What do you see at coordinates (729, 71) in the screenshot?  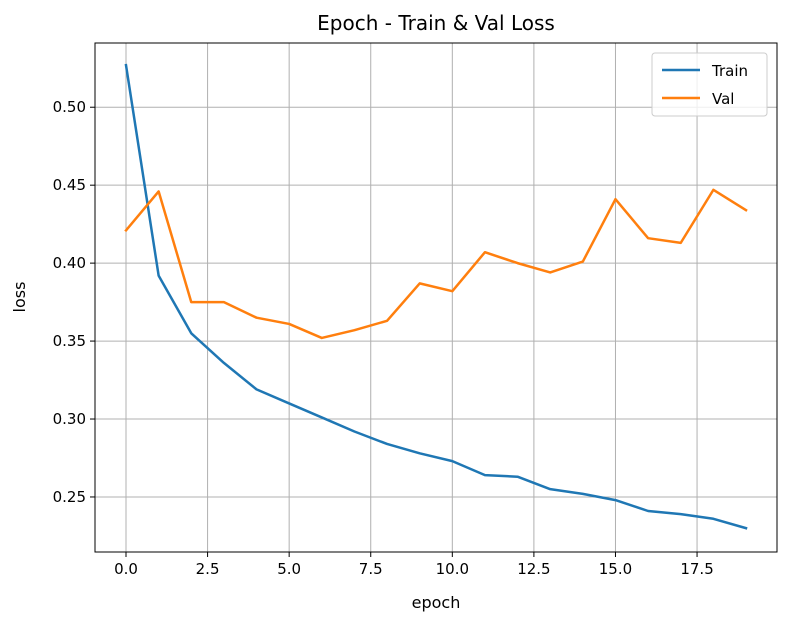 I see `legend-label-train: Train` at bounding box center [729, 71].